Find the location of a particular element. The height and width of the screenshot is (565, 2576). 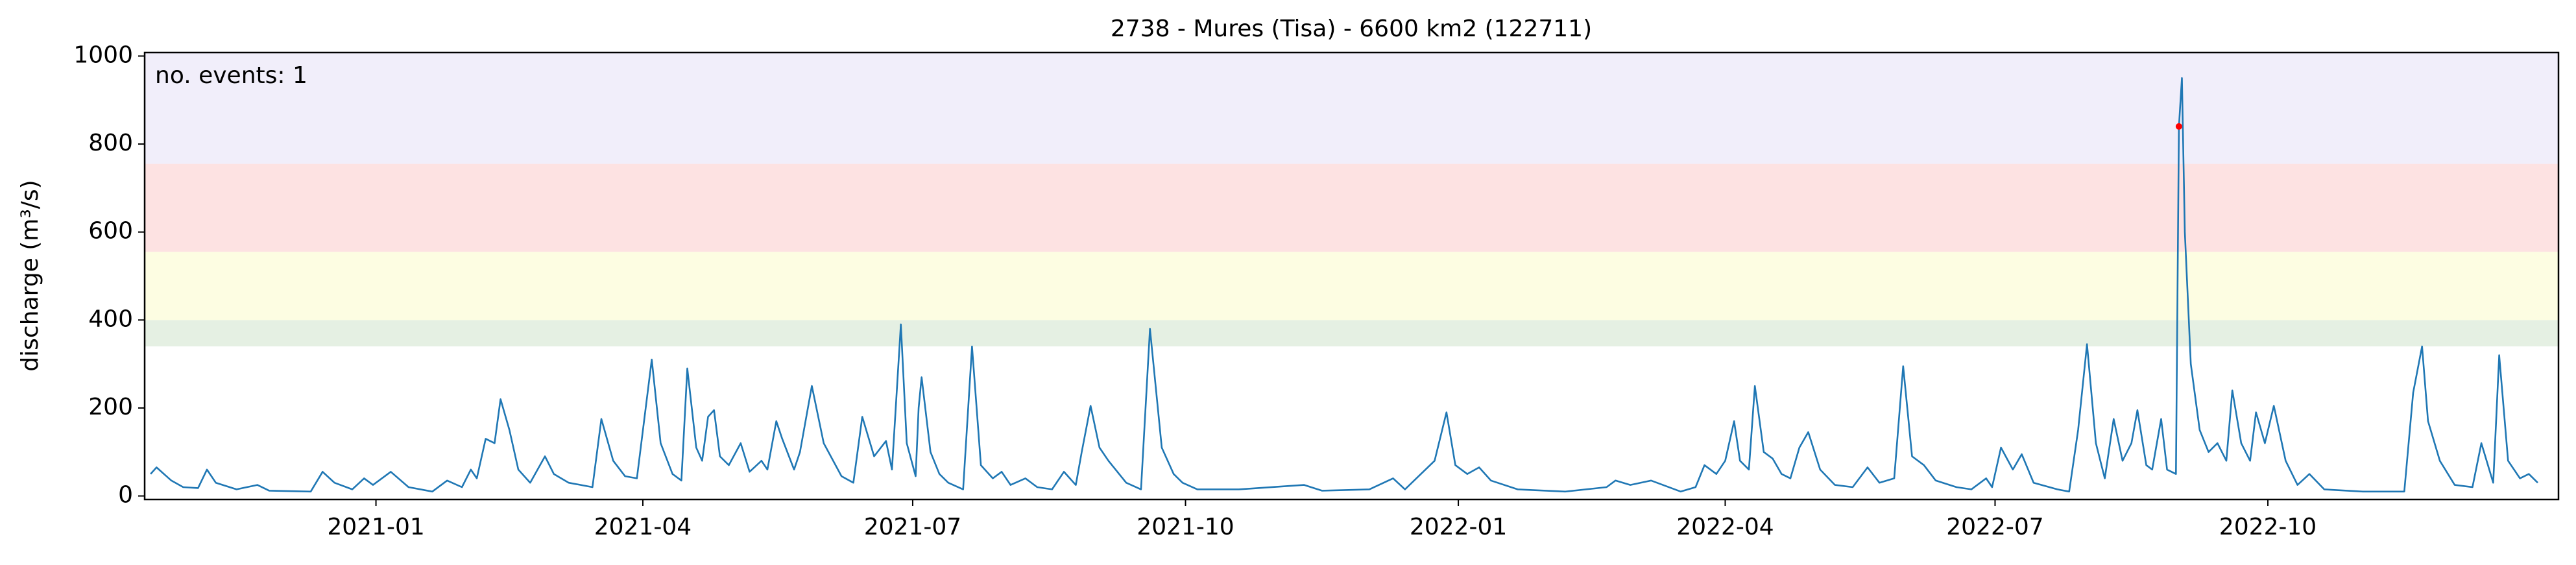

chart-title: 2738 - Mures (Tisa) - 6600 km2 (122711) is located at coordinates (1351, 29).